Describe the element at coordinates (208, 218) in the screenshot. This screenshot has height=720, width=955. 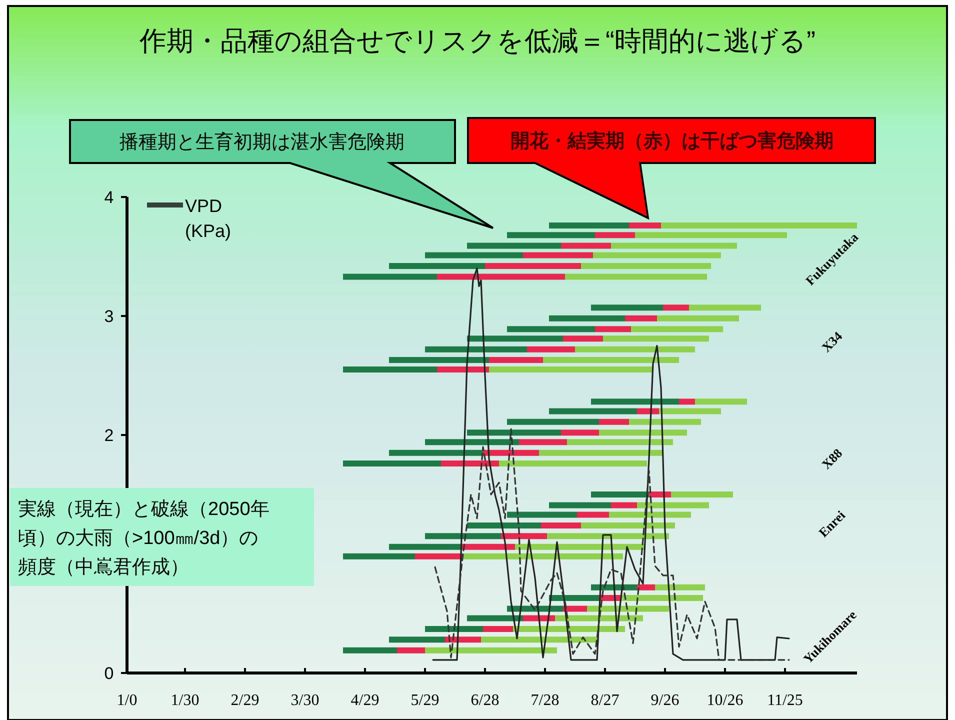
I see `legend-label: VPD (KPa)` at that location.